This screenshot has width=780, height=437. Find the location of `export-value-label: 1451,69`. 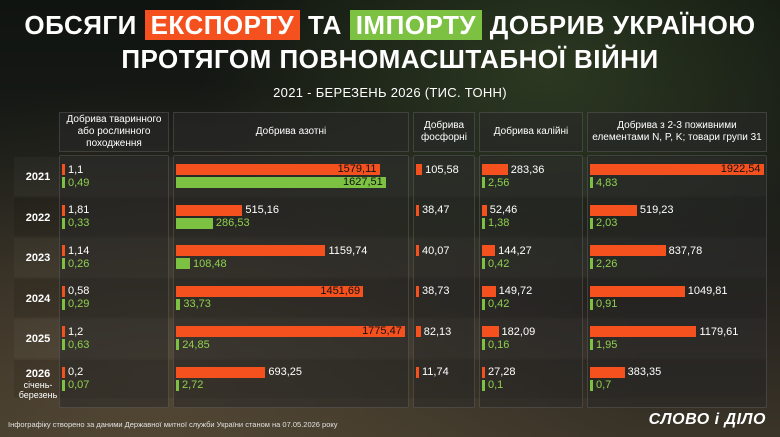

export-value-label: 1451,69 is located at coordinates (340, 290).